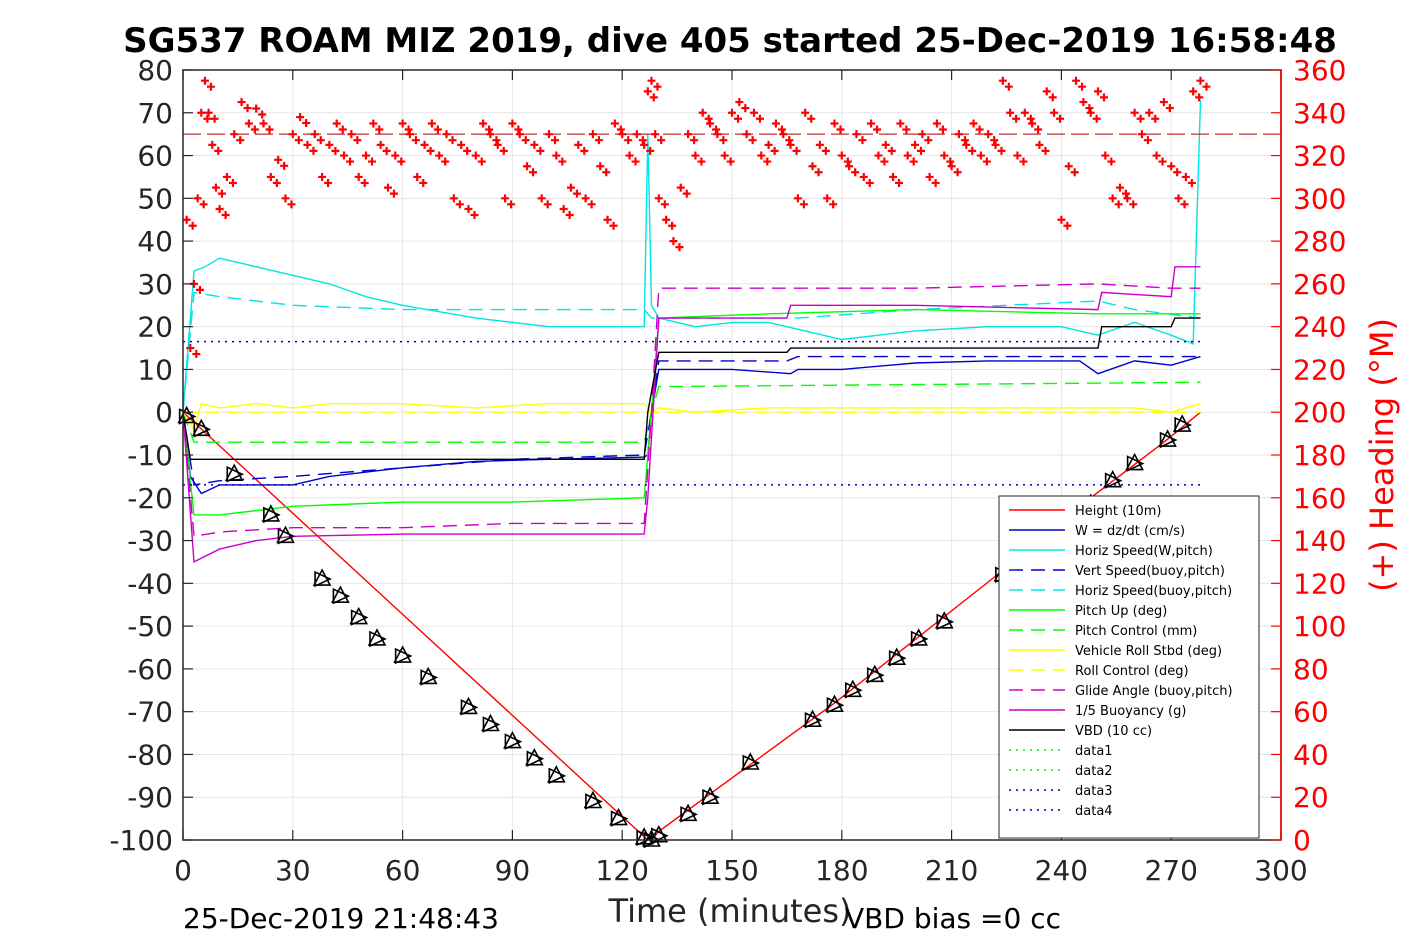 This screenshot has width=1417, height=945. Describe the element at coordinates (155, 369) in the screenshot. I see `y-left-tick-label: 10` at that location.